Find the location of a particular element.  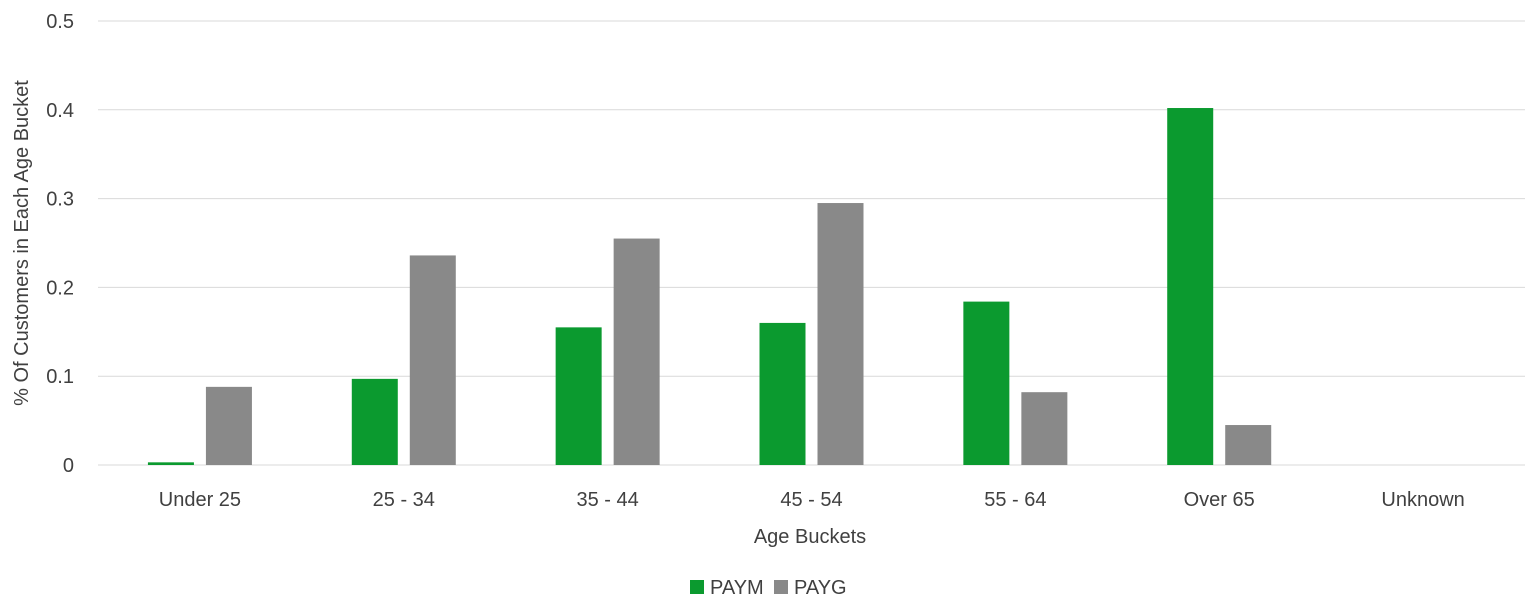

legend-label-payg: PAYG is located at coordinates (820, 588).